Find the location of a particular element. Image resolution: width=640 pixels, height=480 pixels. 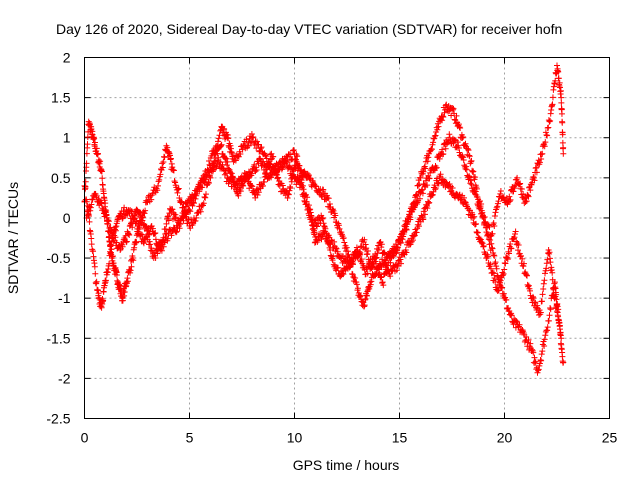

y-tick-label: -1.5 is located at coordinates (58, 338).